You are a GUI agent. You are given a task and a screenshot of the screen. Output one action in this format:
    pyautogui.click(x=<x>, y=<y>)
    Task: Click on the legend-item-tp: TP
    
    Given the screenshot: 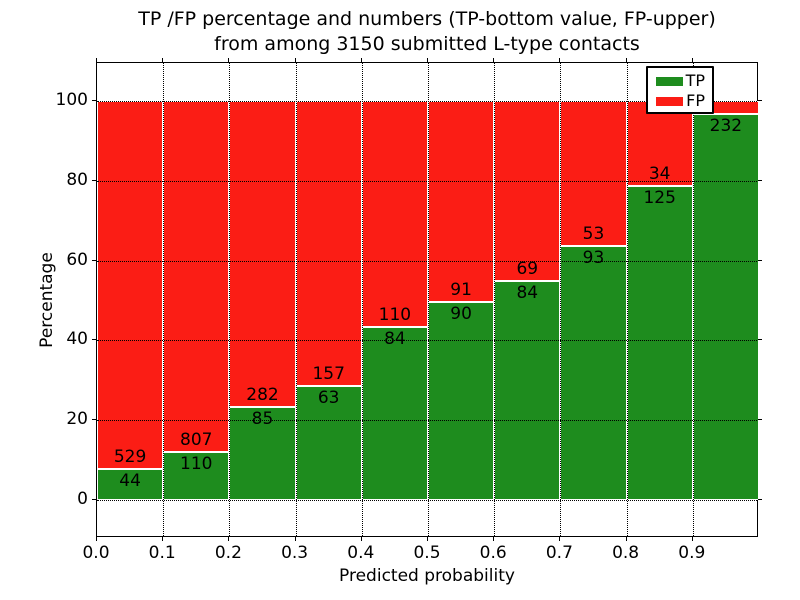 What is the action you would take?
    pyautogui.click(x=680, y=81)
    